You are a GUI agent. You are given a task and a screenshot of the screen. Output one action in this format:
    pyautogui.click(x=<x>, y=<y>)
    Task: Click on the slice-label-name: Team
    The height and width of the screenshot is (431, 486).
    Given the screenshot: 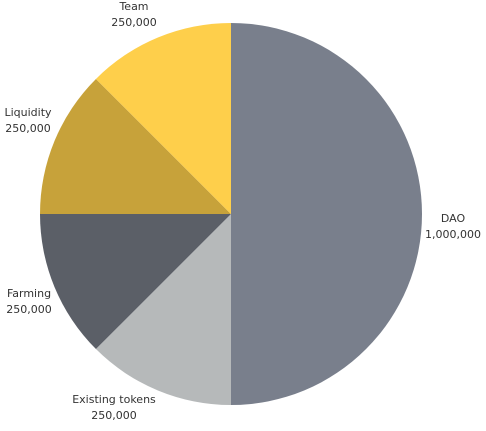 What is the action you would take?
    pyautogui.click(x=133, y=6)
    